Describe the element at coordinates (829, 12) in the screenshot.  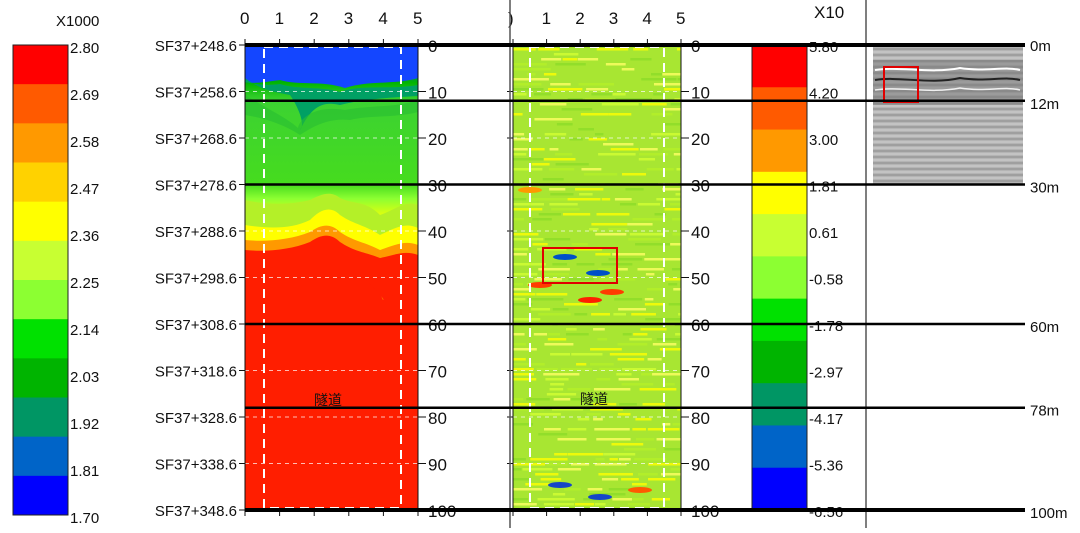
I see `right-legend-multiplier: X10` at that location.